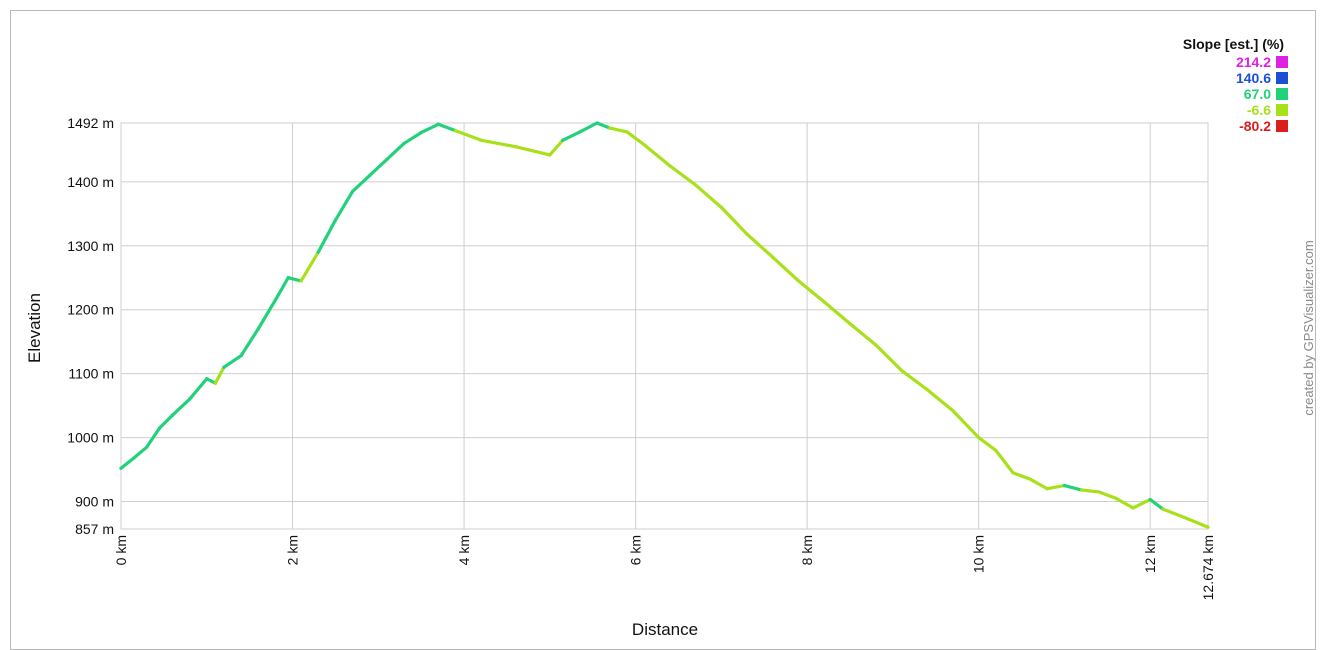 This screenshot has width=1326, height=650. I want to click on x-tick-label: 6 km, so click(636, 550).